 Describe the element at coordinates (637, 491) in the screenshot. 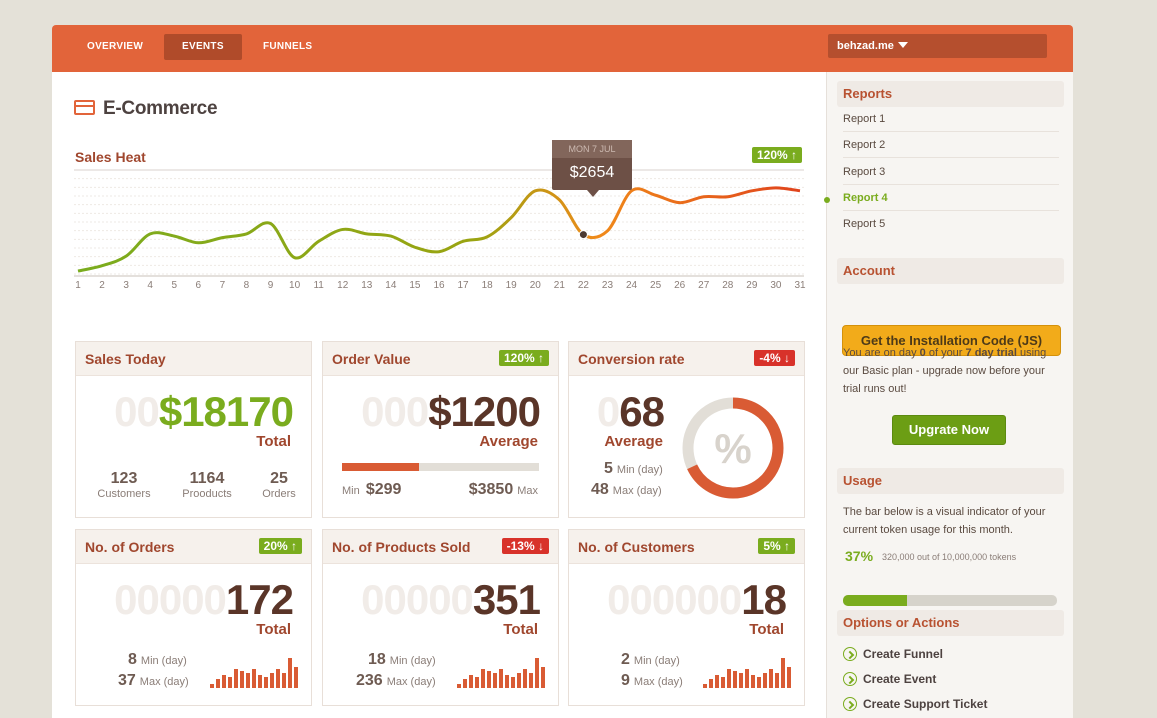

I see `max-label: Max (day)` at that location.